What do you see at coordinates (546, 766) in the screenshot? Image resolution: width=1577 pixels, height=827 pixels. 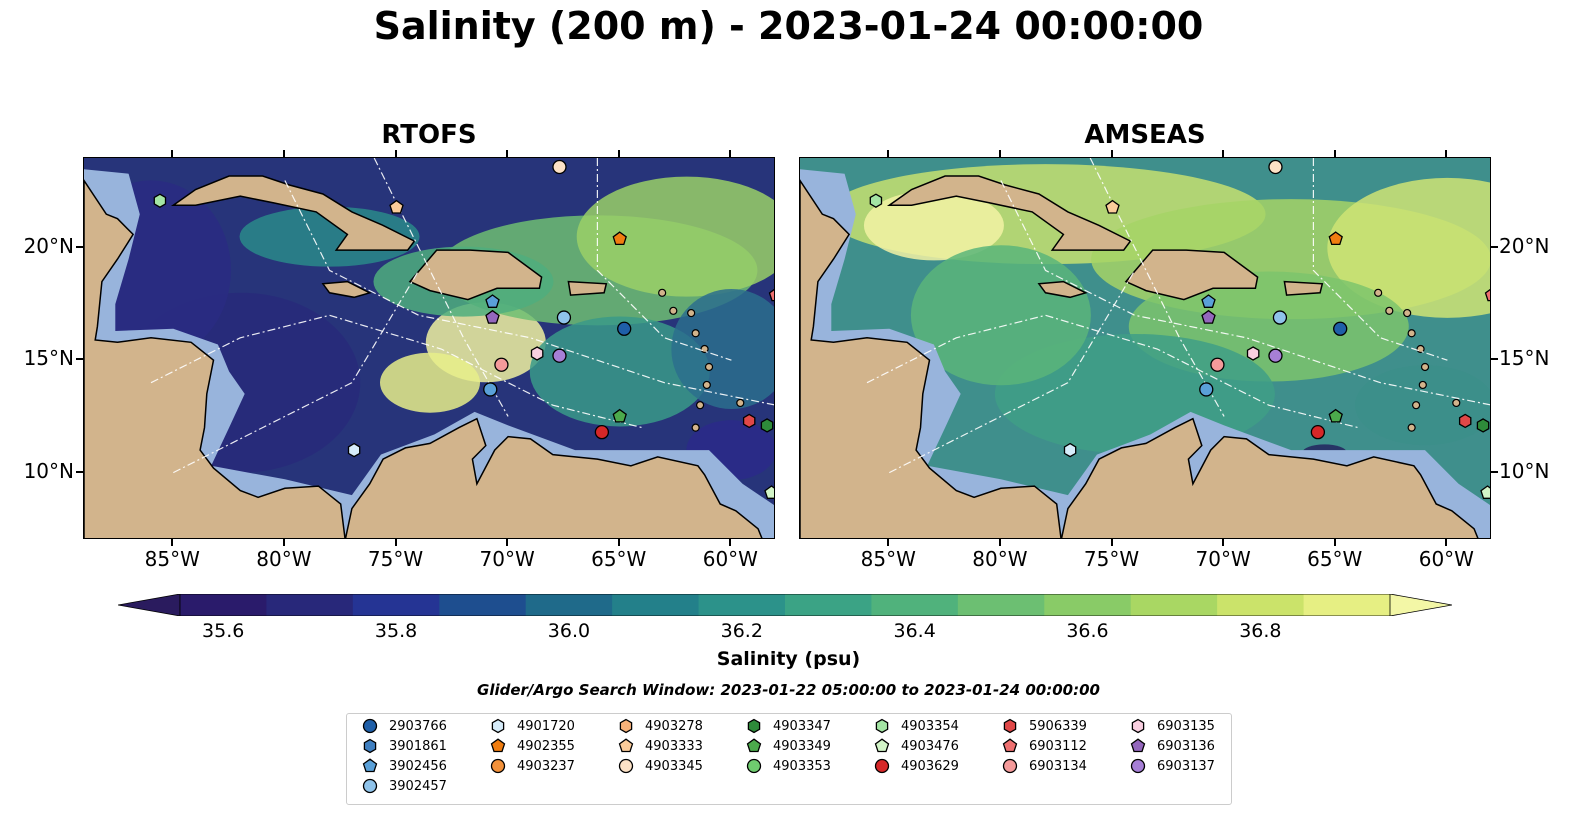 I see `legend-label: 4903237` at bounding box center [546, 766].